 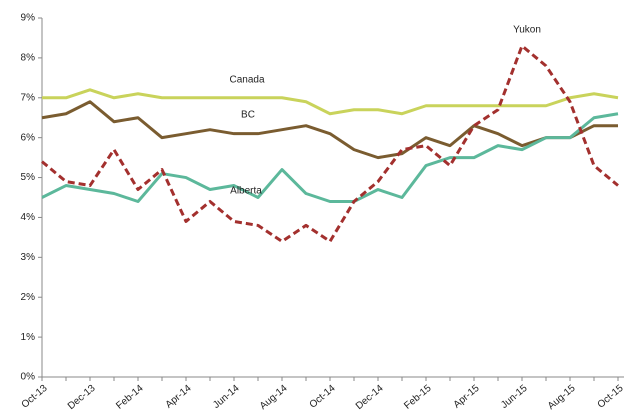 What do you see at coordinates (130, 397) in the screenshot?
I see `x-tick-label: Feb-14` at bounding box center [130, 397].